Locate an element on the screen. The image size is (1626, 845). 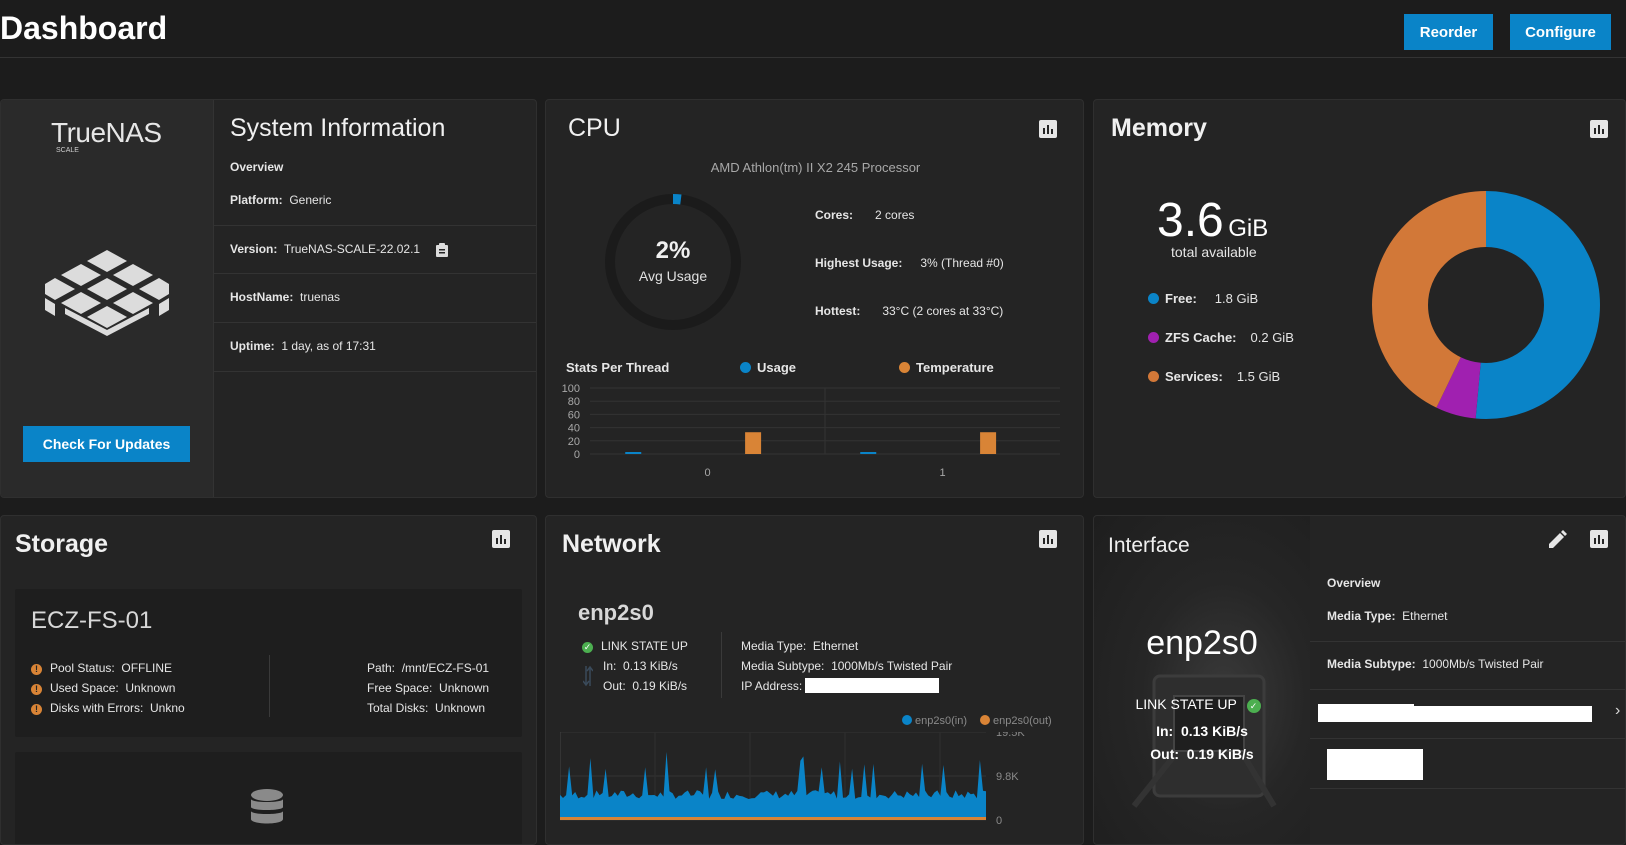
memory-donut-chart is located at coordinates (1486, 305).